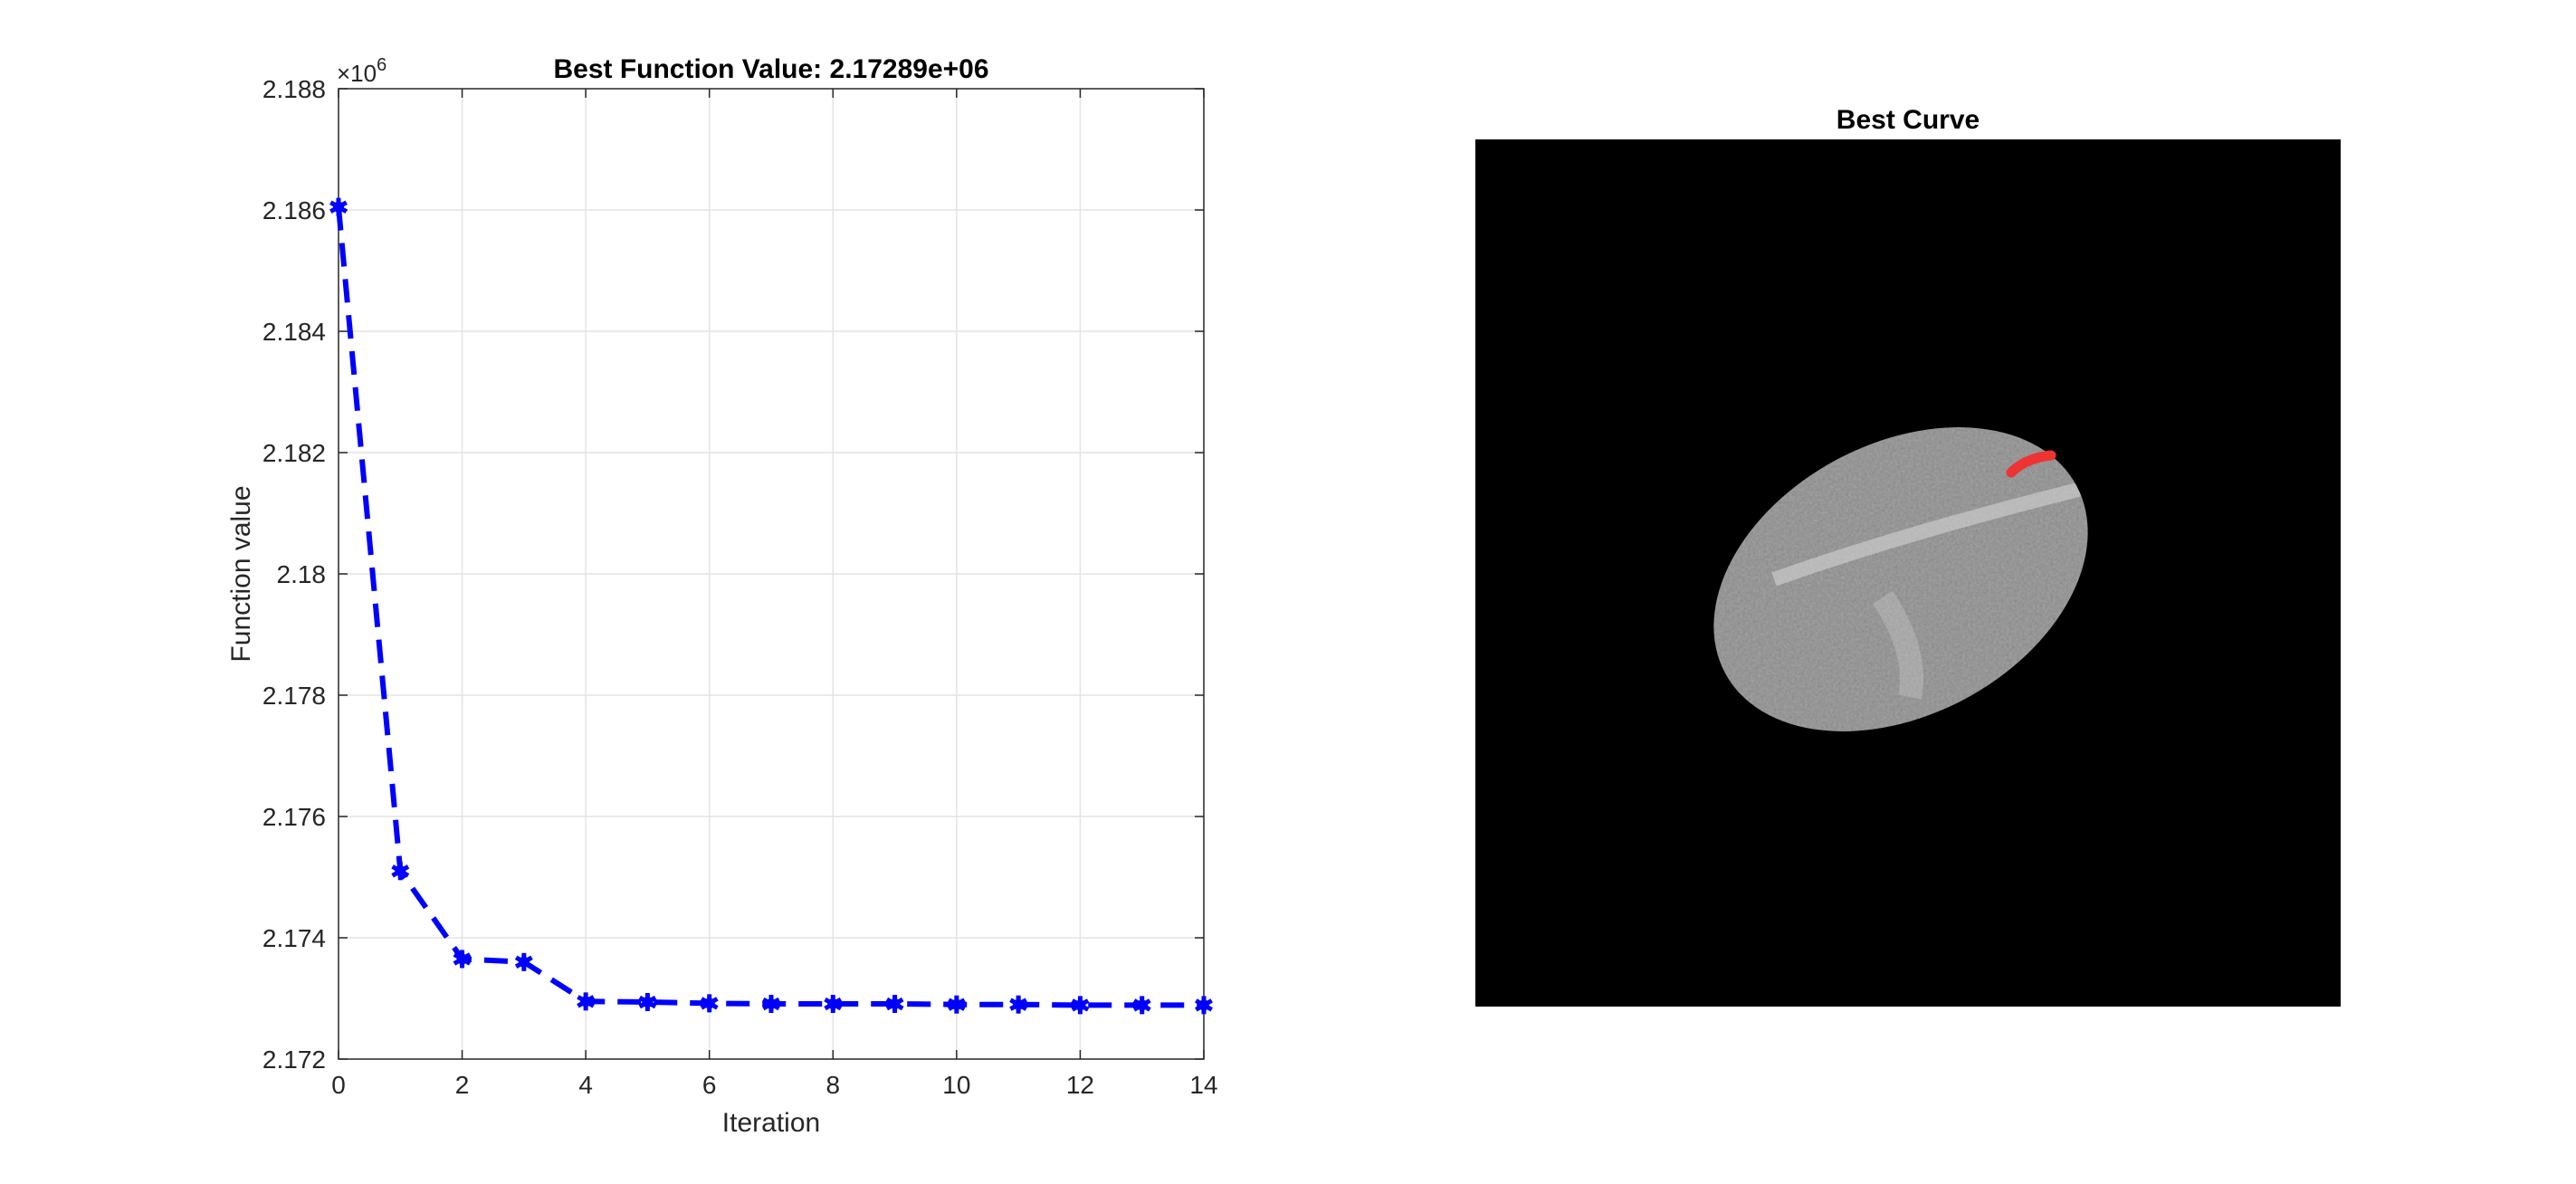  I want to click on y-tick-label: 2.172, so click(294, 1060).